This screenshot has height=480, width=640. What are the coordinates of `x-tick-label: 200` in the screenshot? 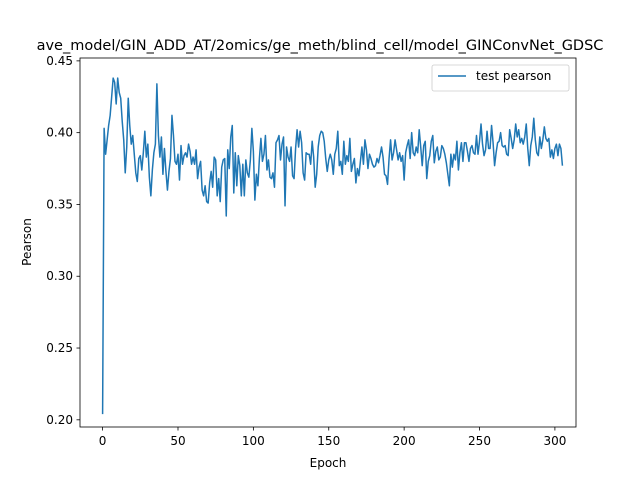 It's located at (404, 441).